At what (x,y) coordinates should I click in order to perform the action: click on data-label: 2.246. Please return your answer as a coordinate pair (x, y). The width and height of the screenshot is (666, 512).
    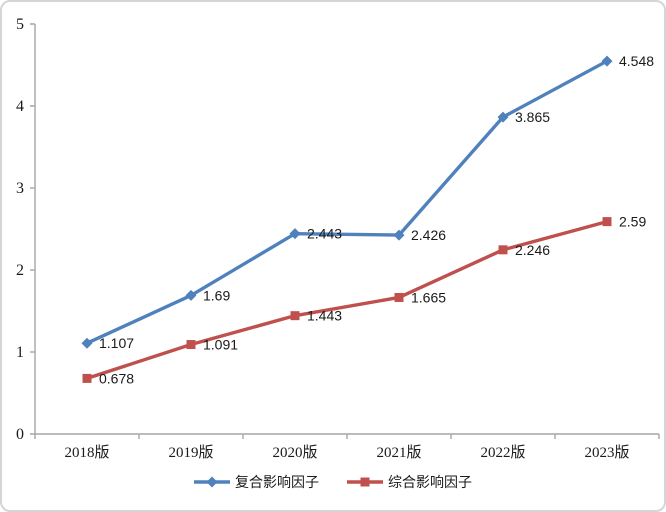
    Looking at the image, I should click on (532, 250).